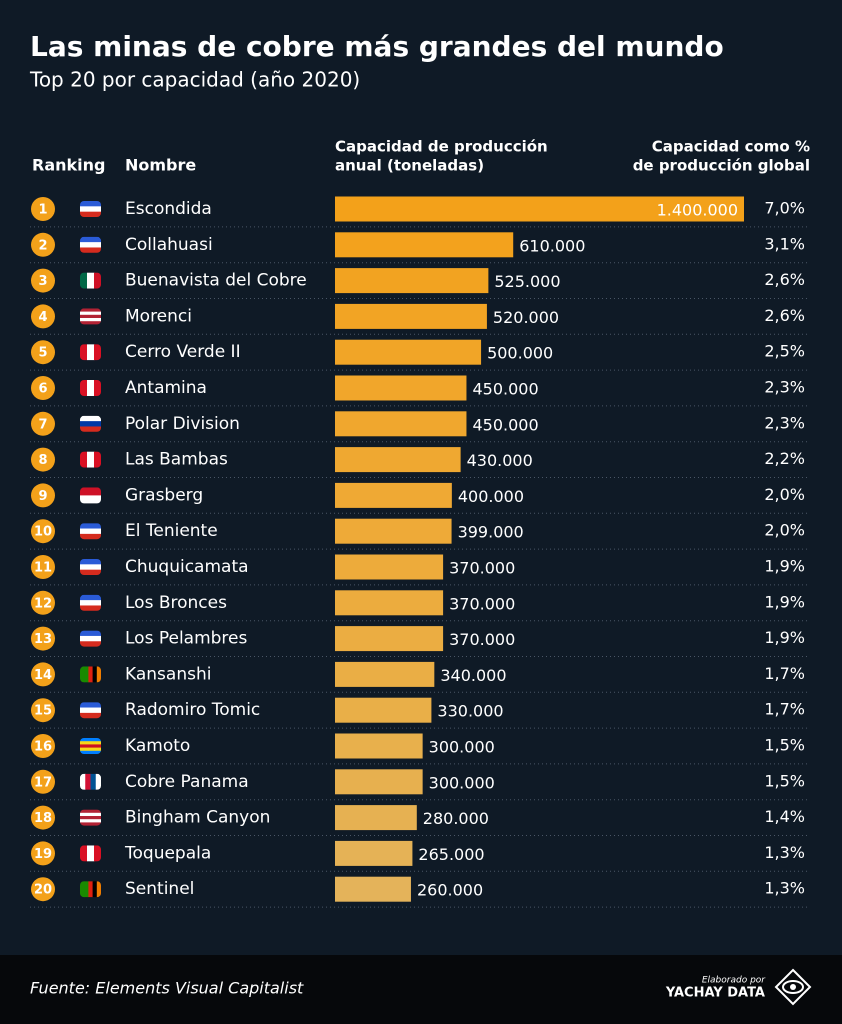 This screenshot has height=1024, width=842. I want to click on mine-name: Las Bambas, so click(176, 460).